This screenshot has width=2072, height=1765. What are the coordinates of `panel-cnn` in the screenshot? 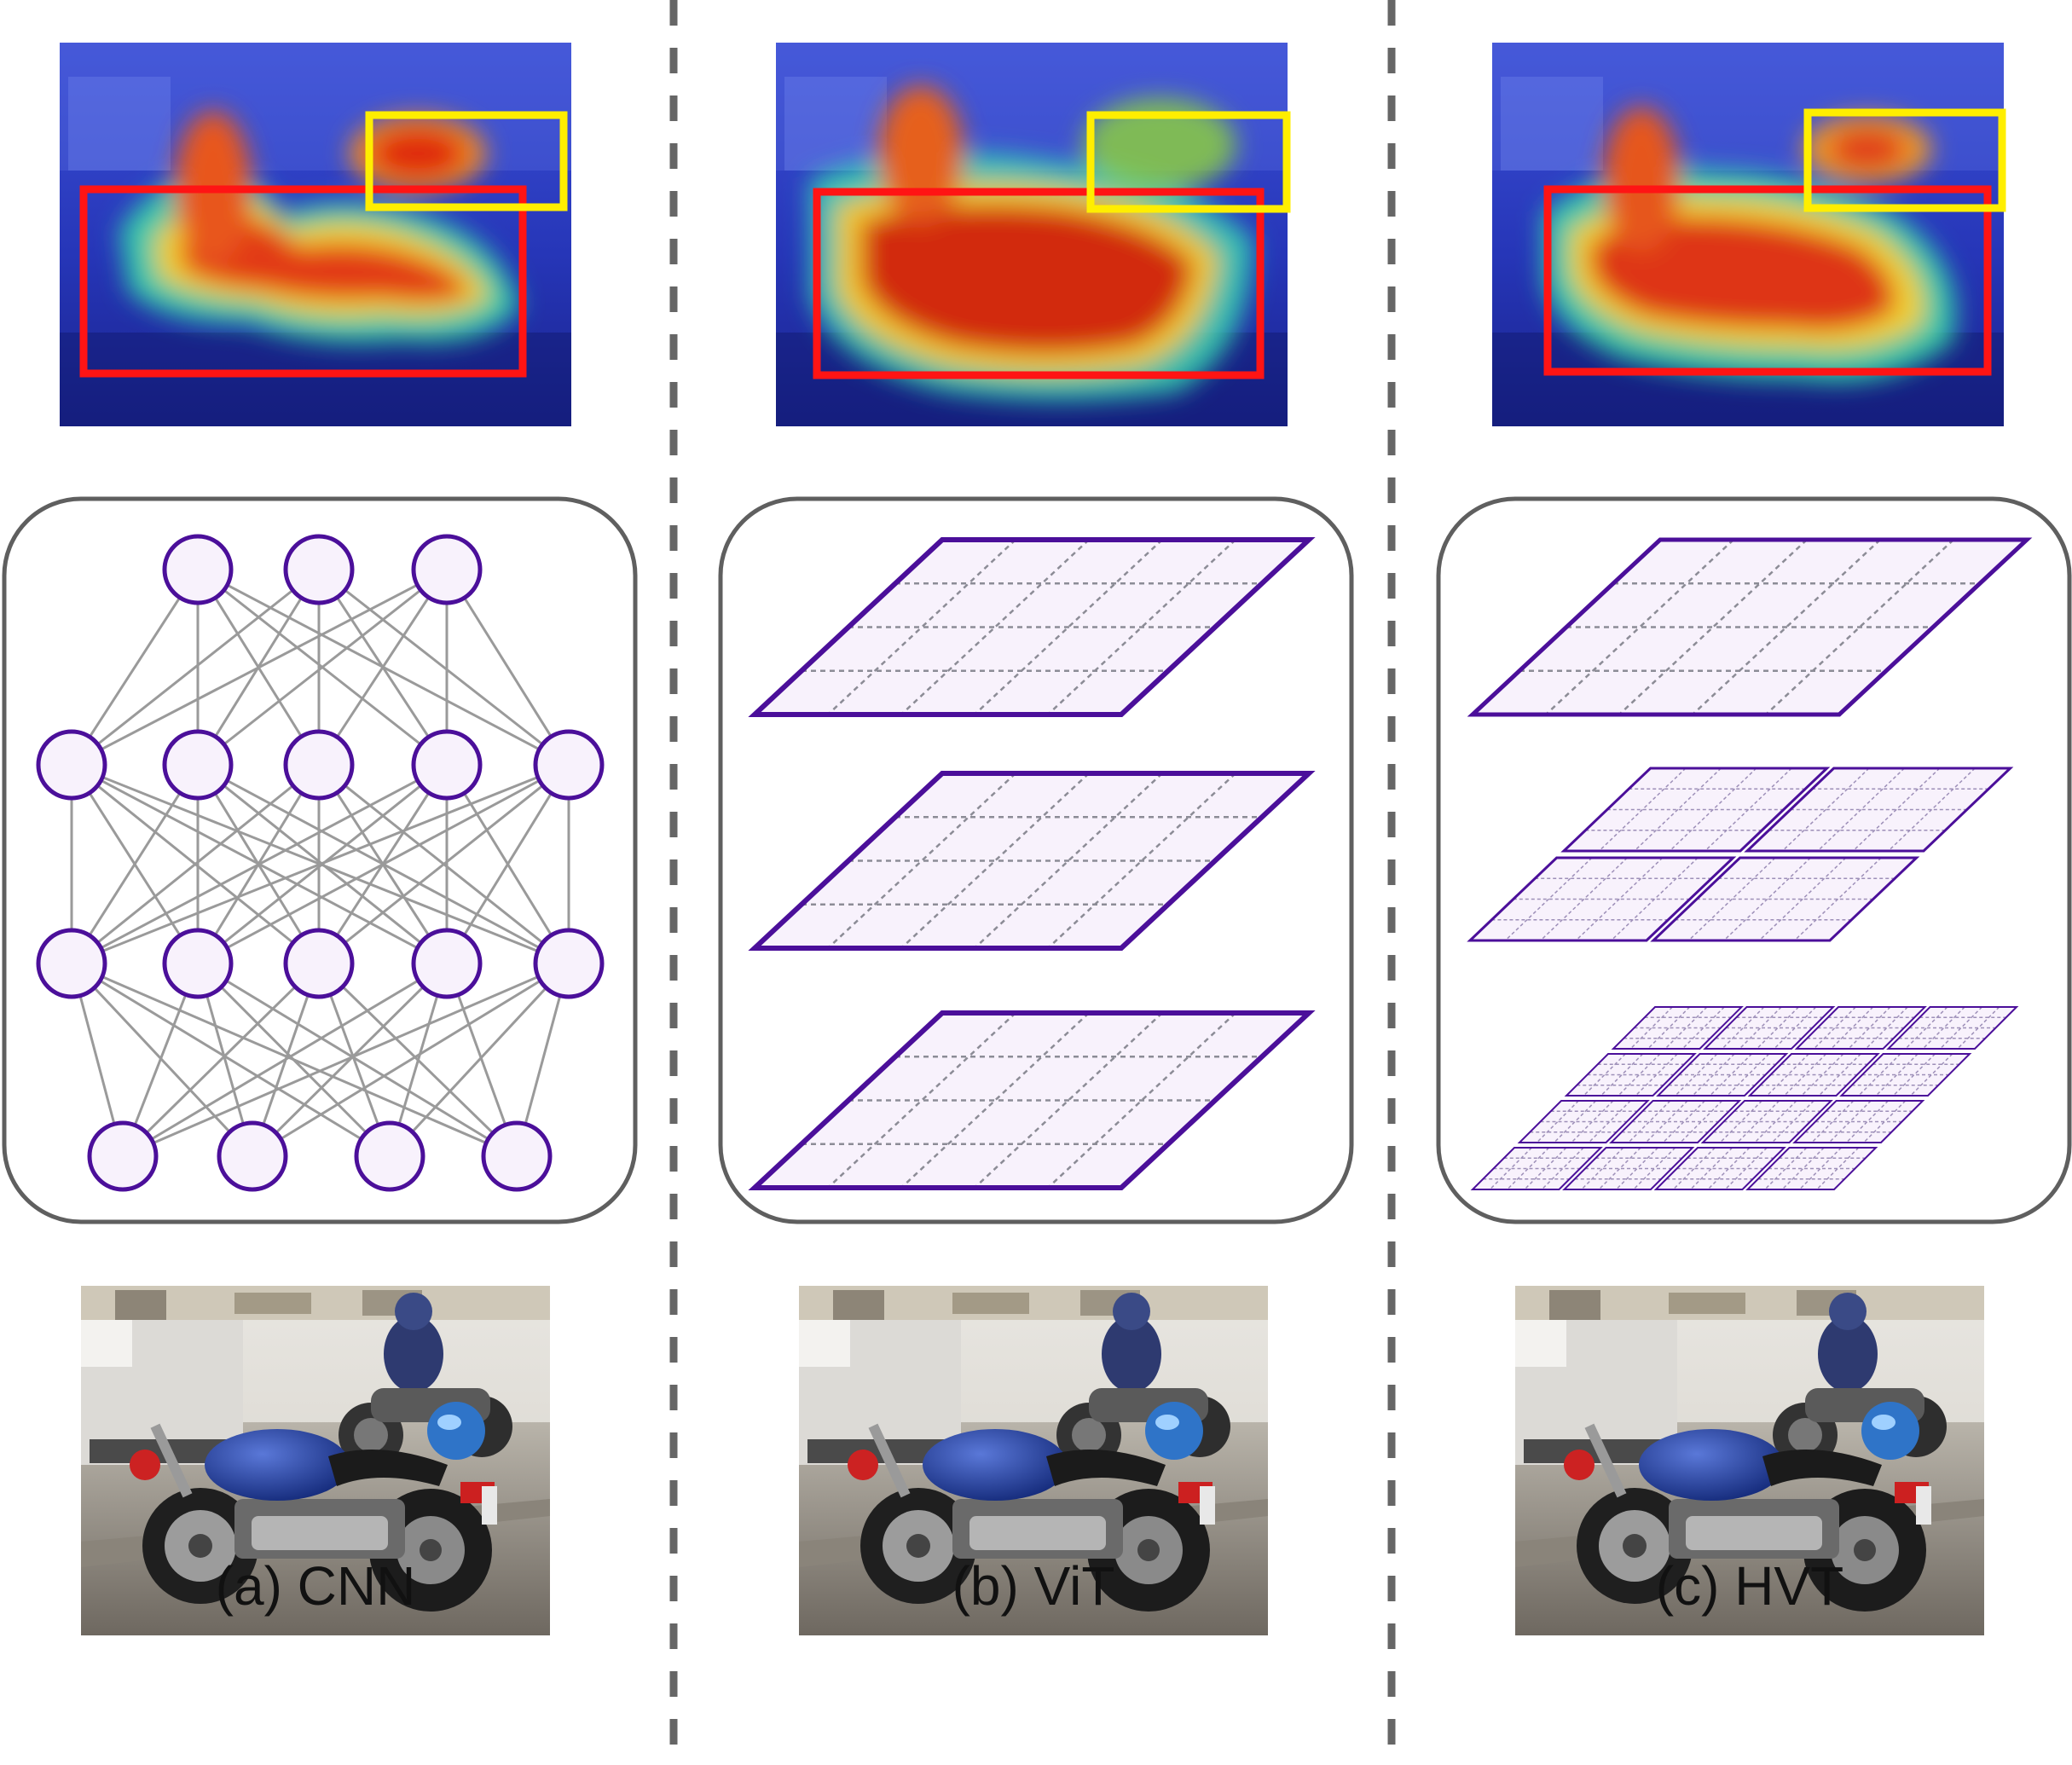 It's located at (320, 860).